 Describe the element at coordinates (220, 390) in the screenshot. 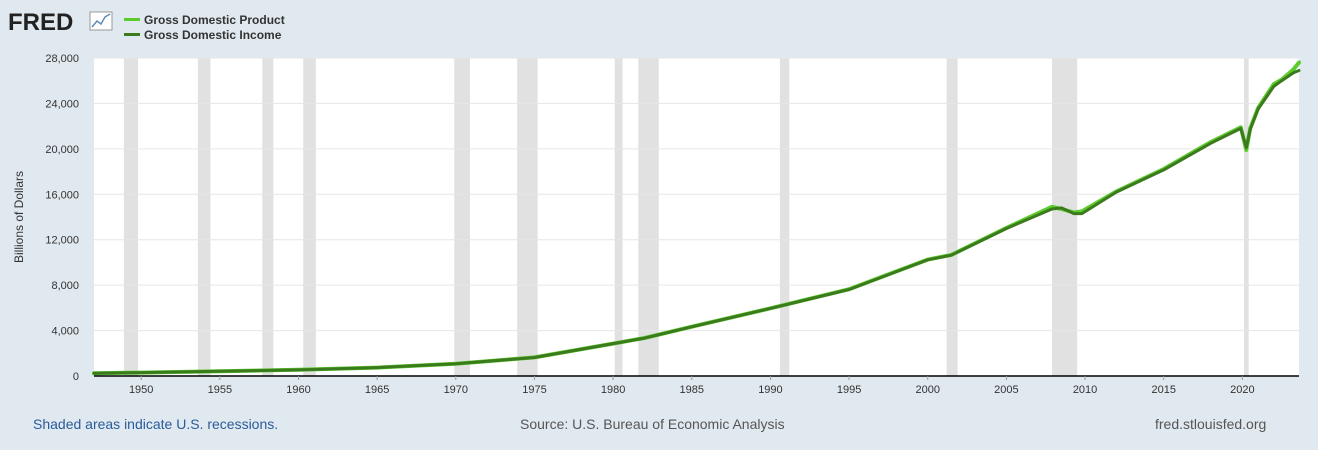

I see `x-tick-label: 1955` at that location.